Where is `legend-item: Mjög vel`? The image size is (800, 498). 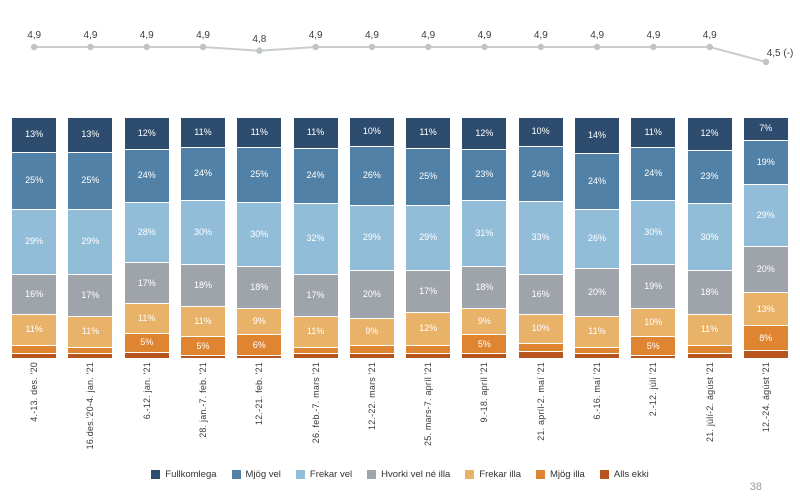
legend-item: Mjög vel is located at coordinates (256, 474).